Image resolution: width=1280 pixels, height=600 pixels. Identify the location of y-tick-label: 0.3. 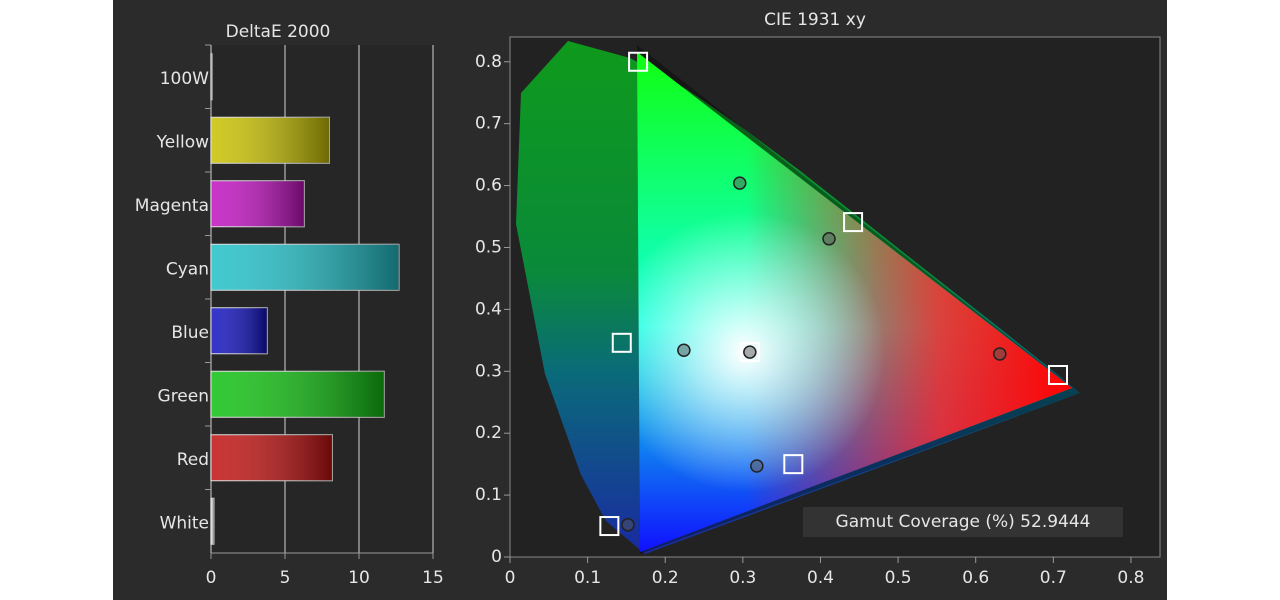
(488, 371).